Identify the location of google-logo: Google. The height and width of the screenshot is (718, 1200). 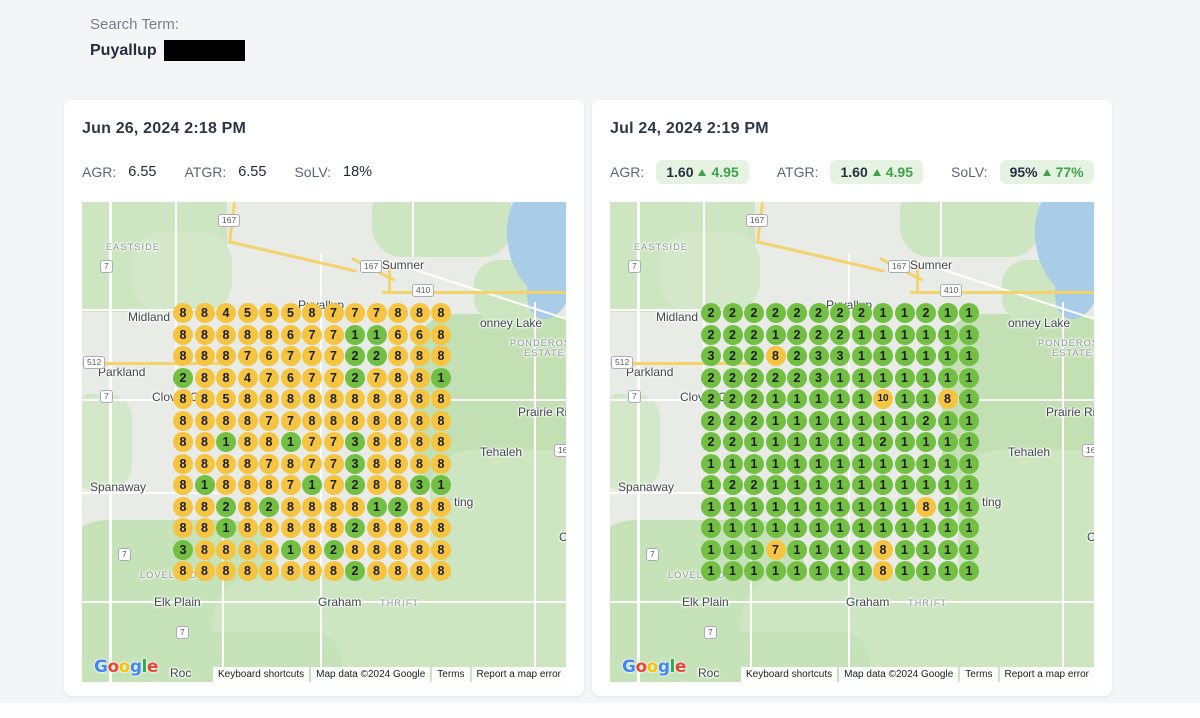
(126, 667).